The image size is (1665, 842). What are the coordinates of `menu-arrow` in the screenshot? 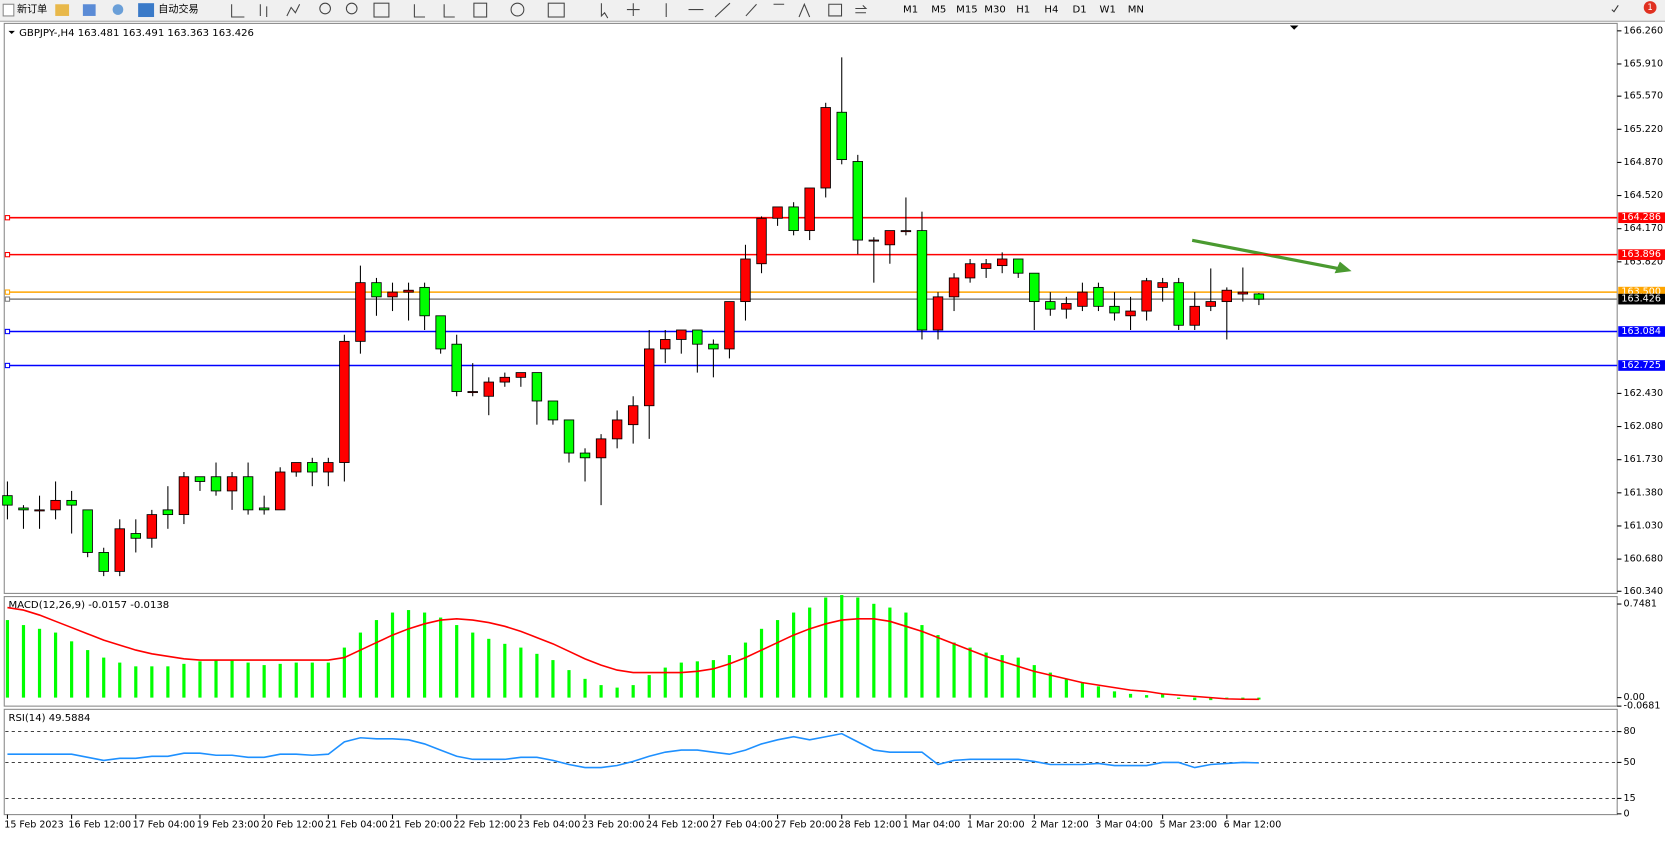 It's located at (11, 32).